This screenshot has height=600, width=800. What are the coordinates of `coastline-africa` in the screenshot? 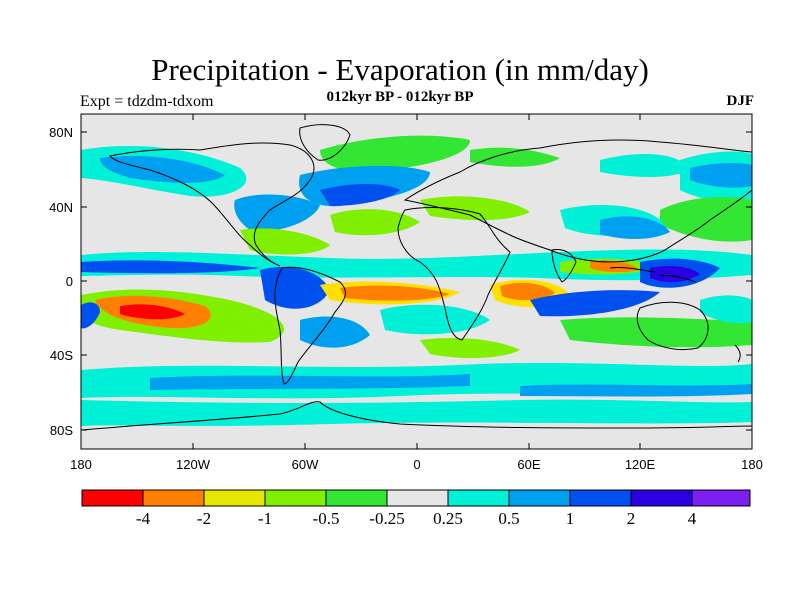 It's located at (454, 273).